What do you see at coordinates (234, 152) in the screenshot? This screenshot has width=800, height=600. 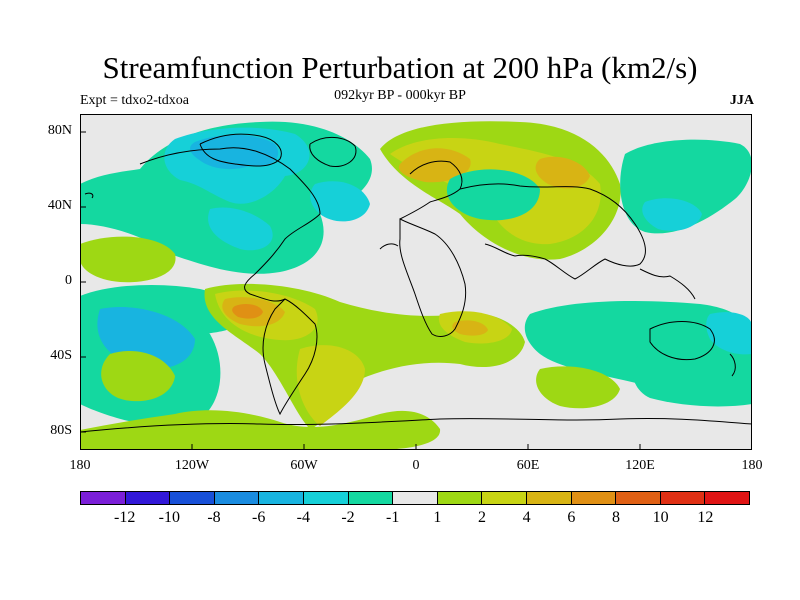 I see `contour-neg3-hudson` at bounding box center [234, 152].